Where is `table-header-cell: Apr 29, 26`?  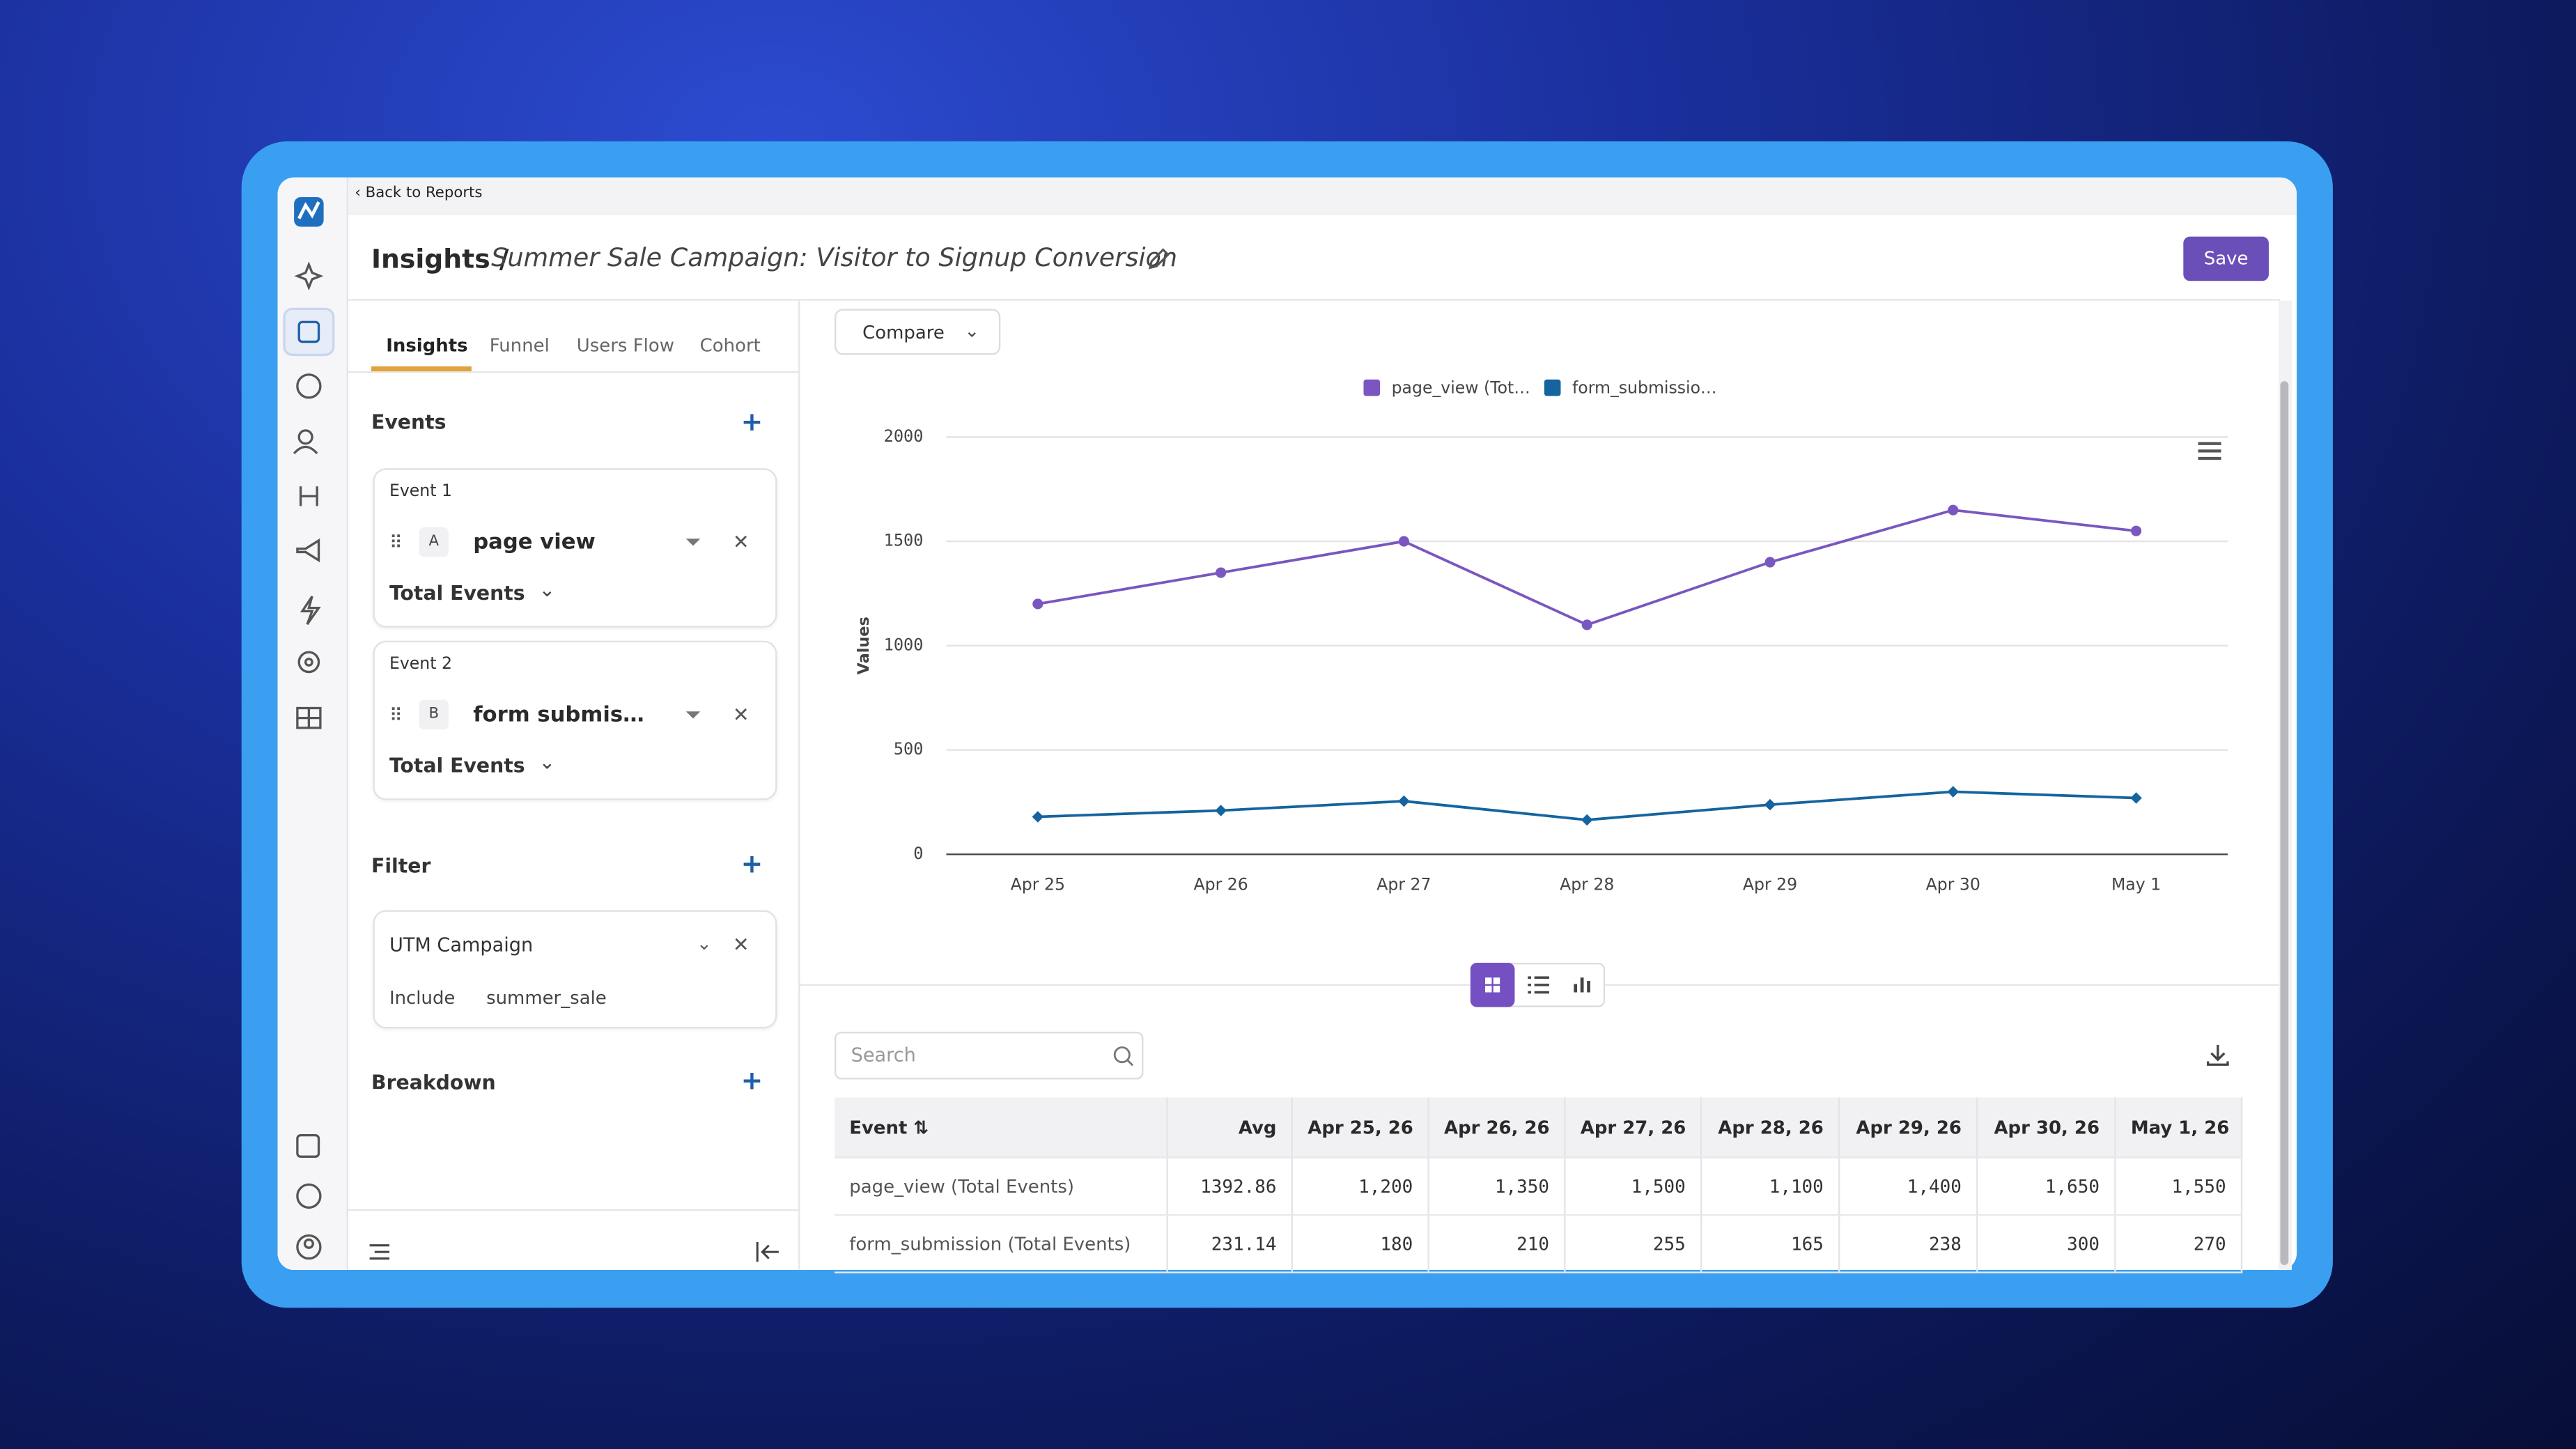 table-header-cell: Apr 29, 26 is located at coordinates (1909, 1128).